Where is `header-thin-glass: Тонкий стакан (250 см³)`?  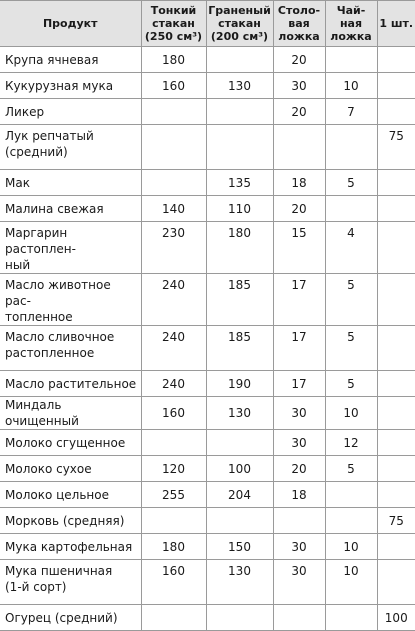 header-thin-glass: Тонкий стакан (250 см³) is located at coordinates (173, 23).